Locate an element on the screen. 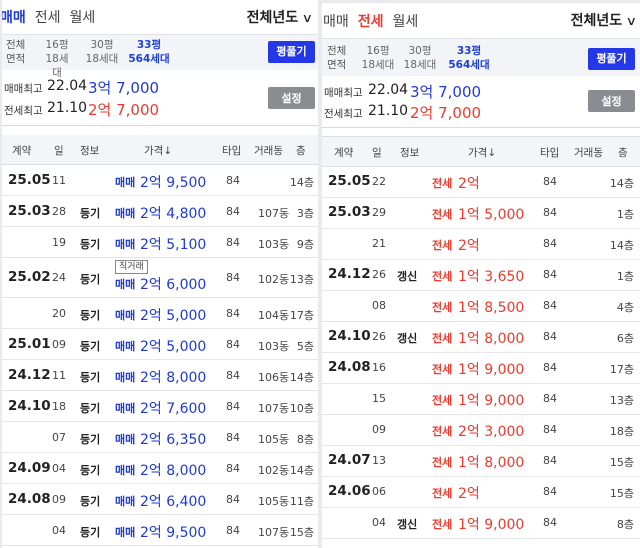 The image size is (640, 548). size-pyeong: 16평 is located at coordinates (57, 45).